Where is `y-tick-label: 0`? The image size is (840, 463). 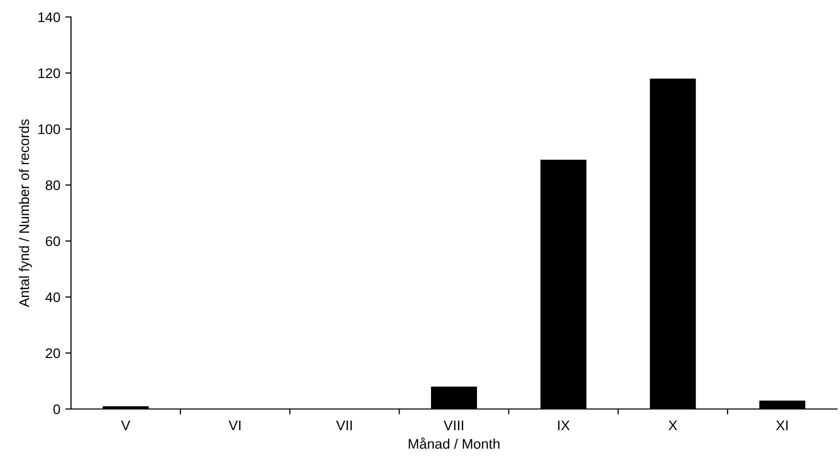 y-tick-label: 0 is located at coordinates (56, 409).